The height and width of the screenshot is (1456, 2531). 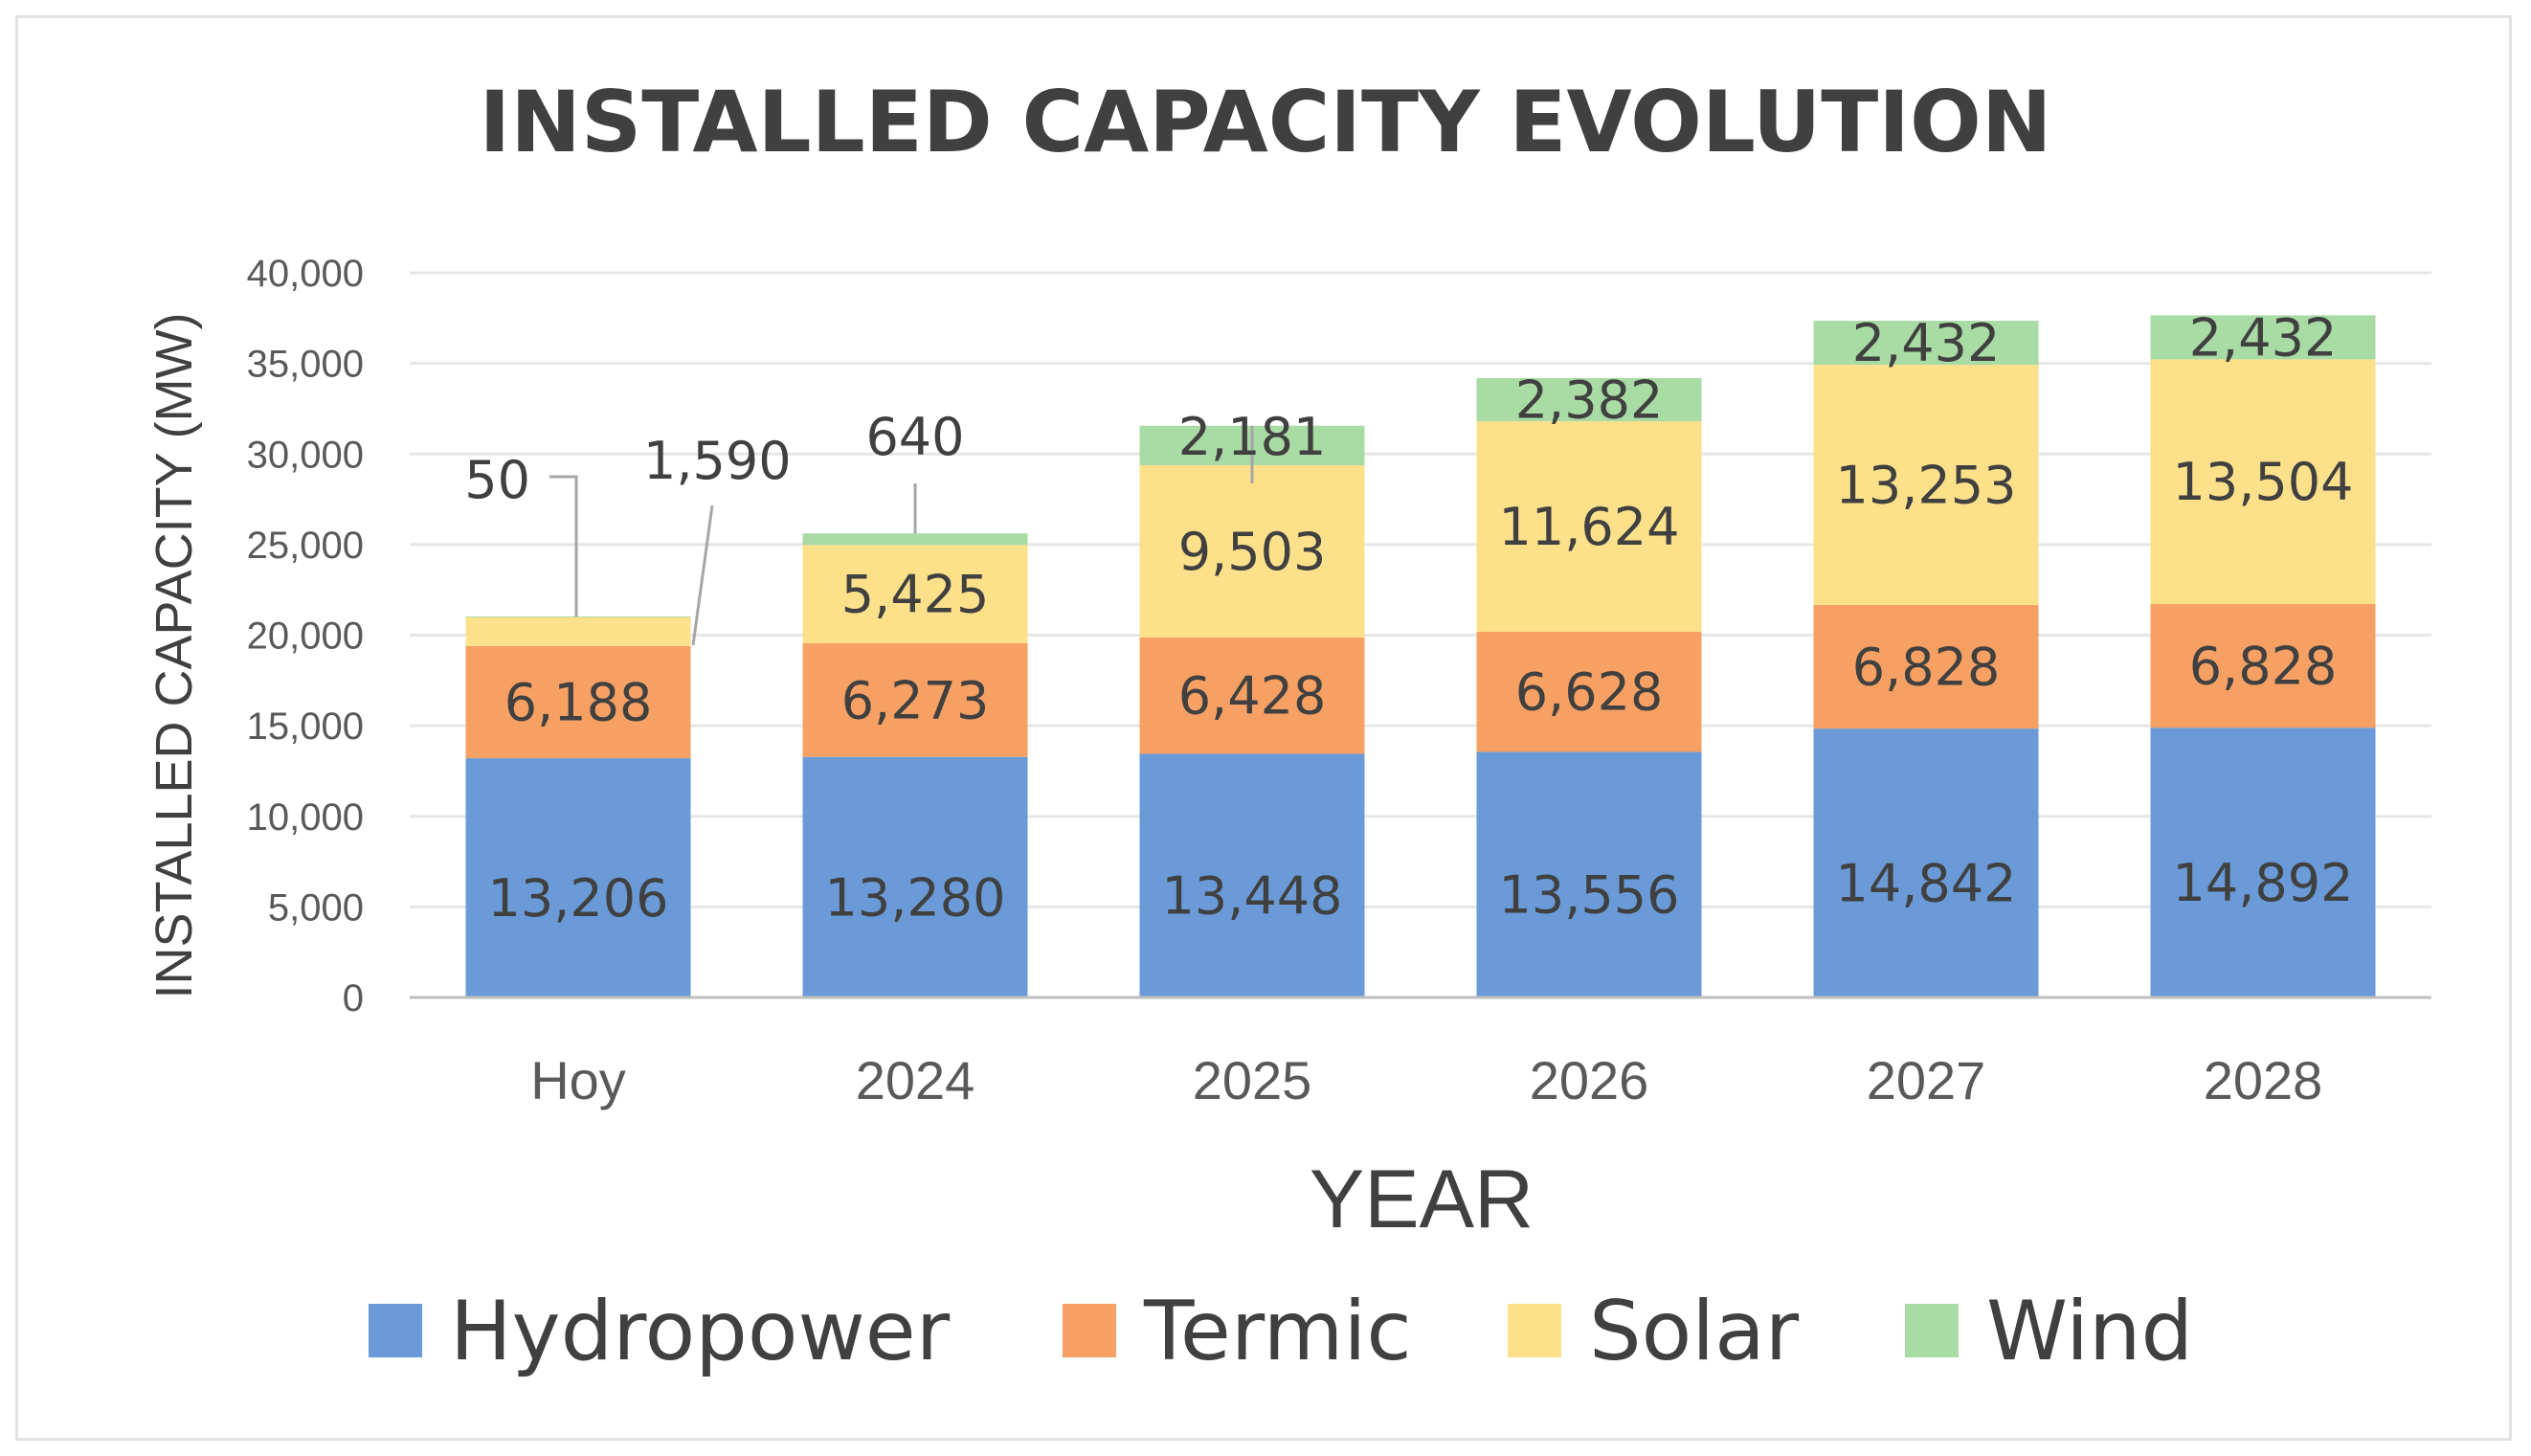 I want to click on data-label: 2,382, so click(x=1589, y=400).